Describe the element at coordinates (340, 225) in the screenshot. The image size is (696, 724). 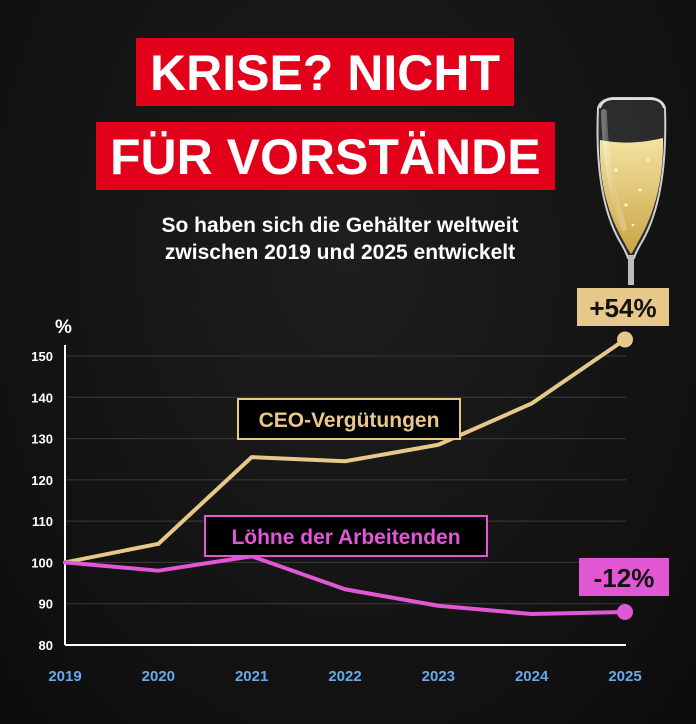
I see `subtitle-line-1: So haben sich die Gehälter weltweit` at that location.